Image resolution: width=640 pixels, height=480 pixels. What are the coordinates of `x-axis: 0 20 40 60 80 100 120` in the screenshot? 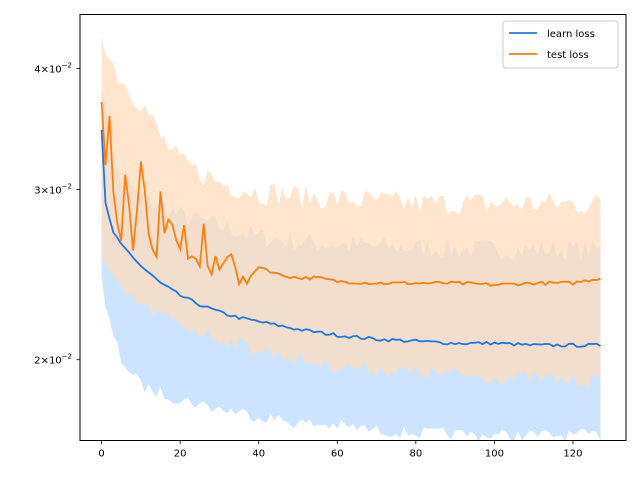 It's located at (340, 450).